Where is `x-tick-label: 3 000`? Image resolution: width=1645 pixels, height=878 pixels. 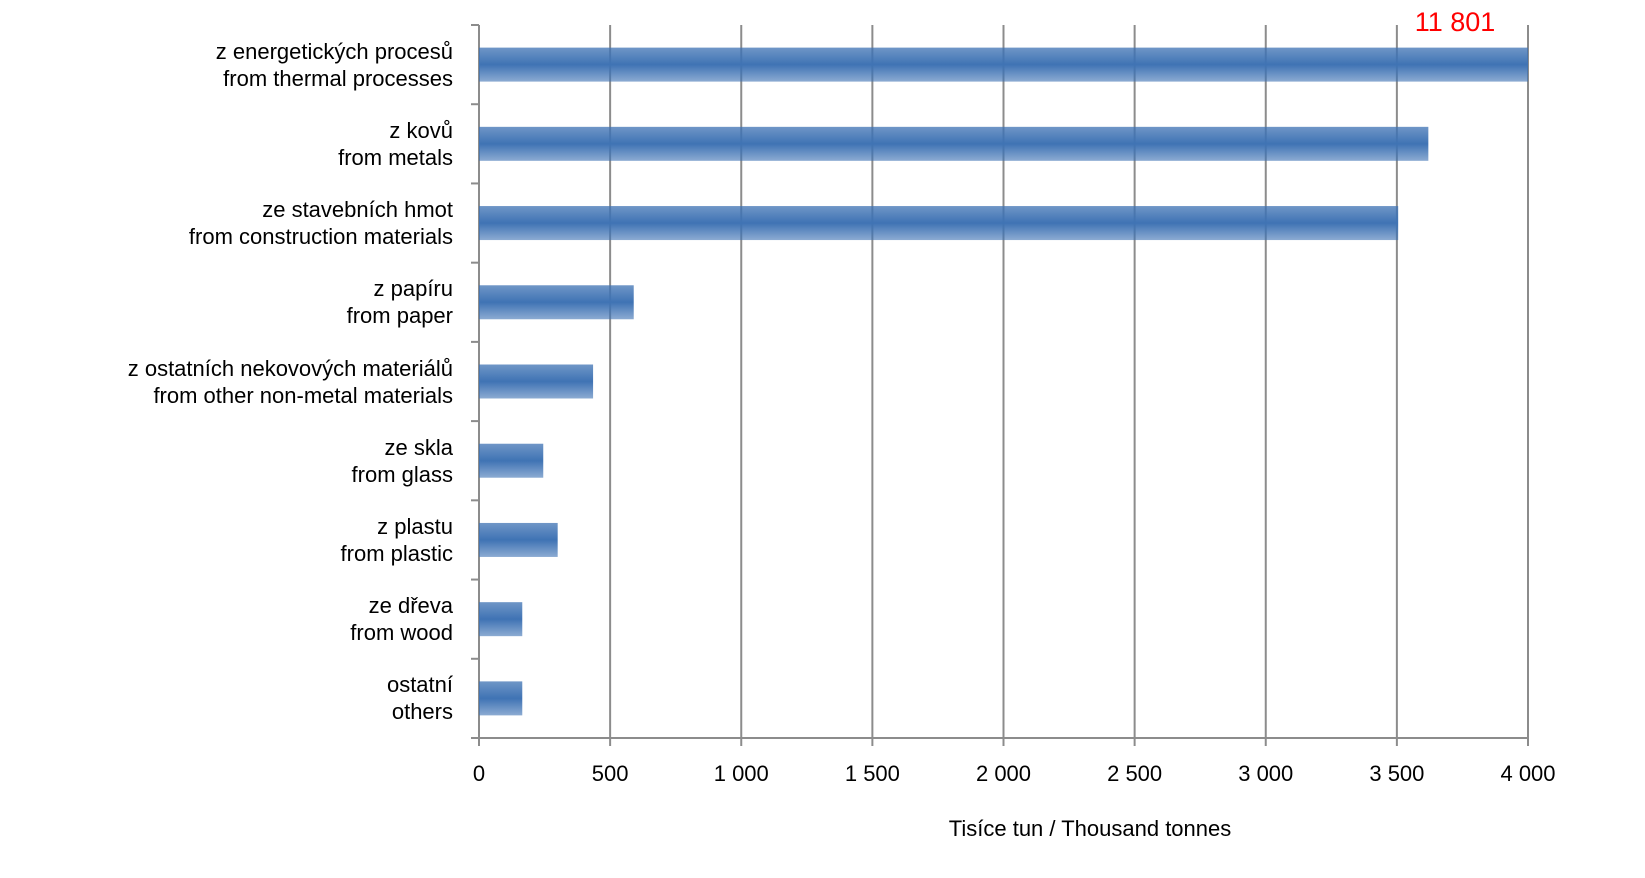 x-tick-label: 3 000 is located at coordinates (1265, 773).